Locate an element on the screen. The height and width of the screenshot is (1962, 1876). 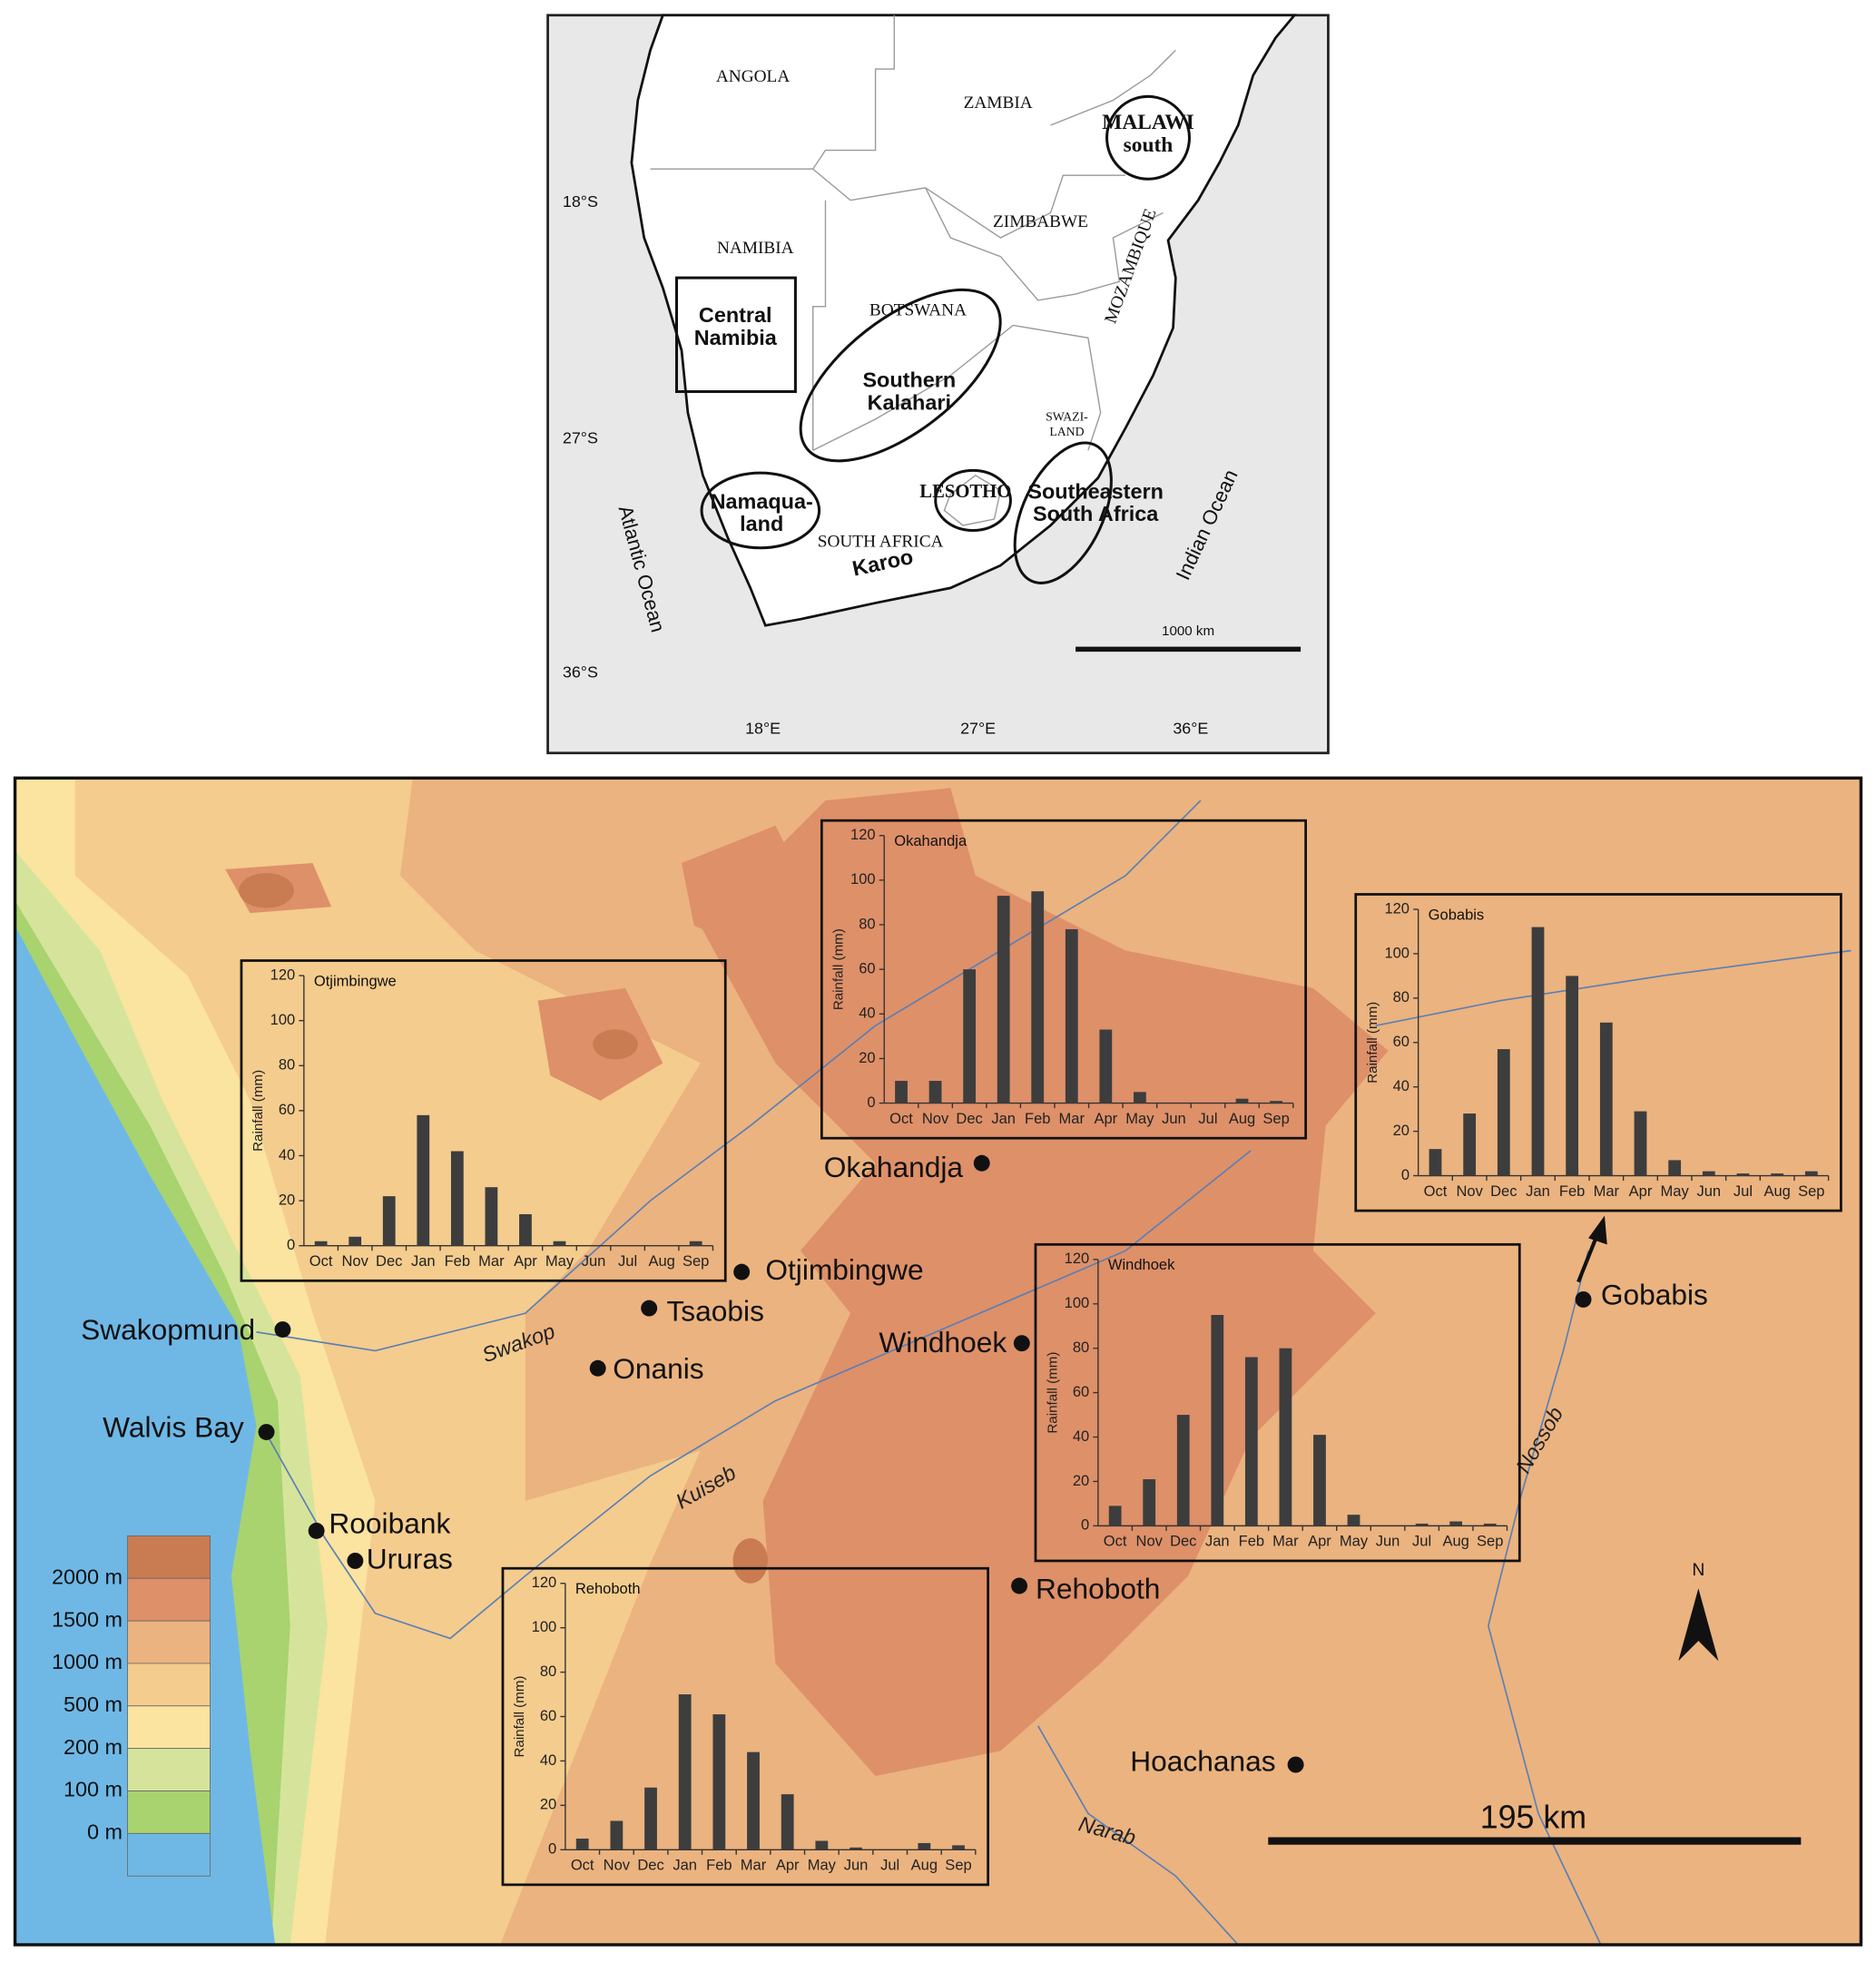
legend-label: 2000 m is located at coordinates (87, 1577).